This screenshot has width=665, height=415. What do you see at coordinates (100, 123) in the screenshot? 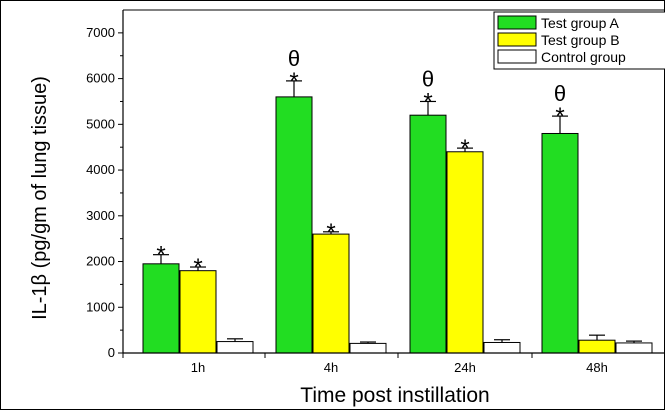
I see `y-tick-label: 5000` at bounding box center [100, 123].